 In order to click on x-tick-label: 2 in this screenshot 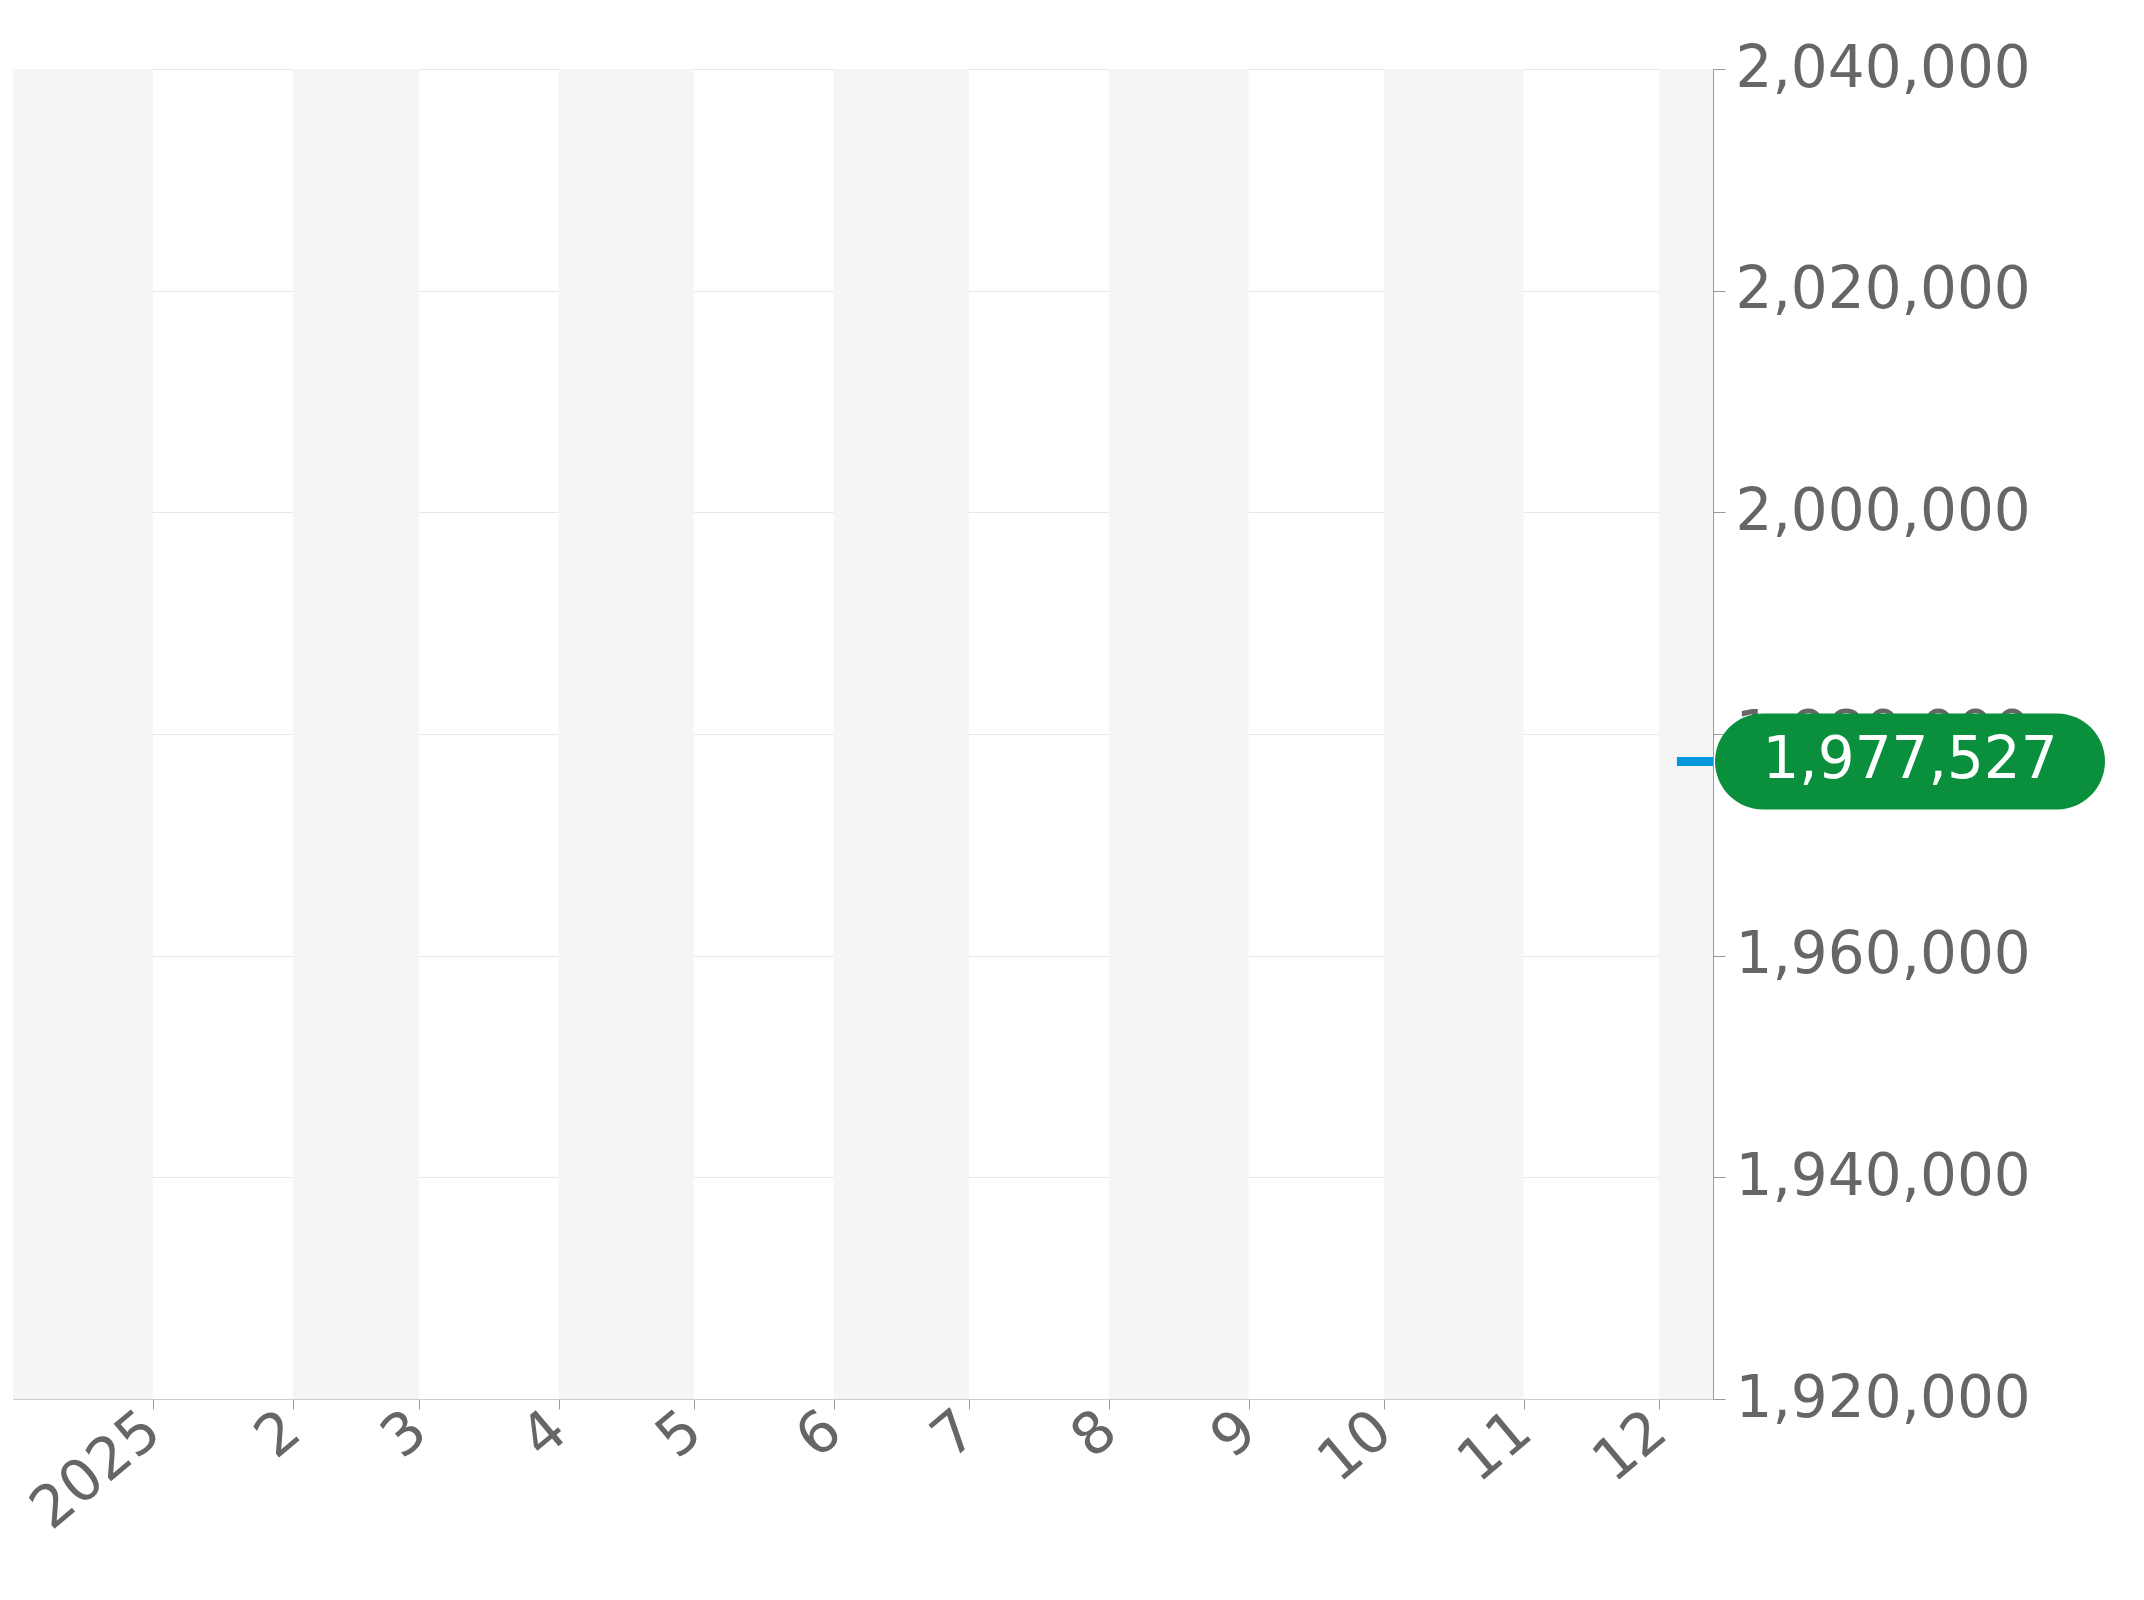, I will do `click(277, 1433)`.